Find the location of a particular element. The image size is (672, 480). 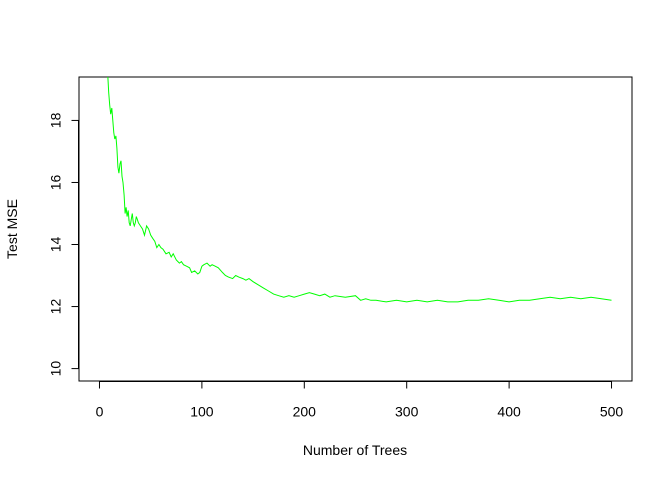

x-tick-label: 500 is located at coordinates (612, 412).